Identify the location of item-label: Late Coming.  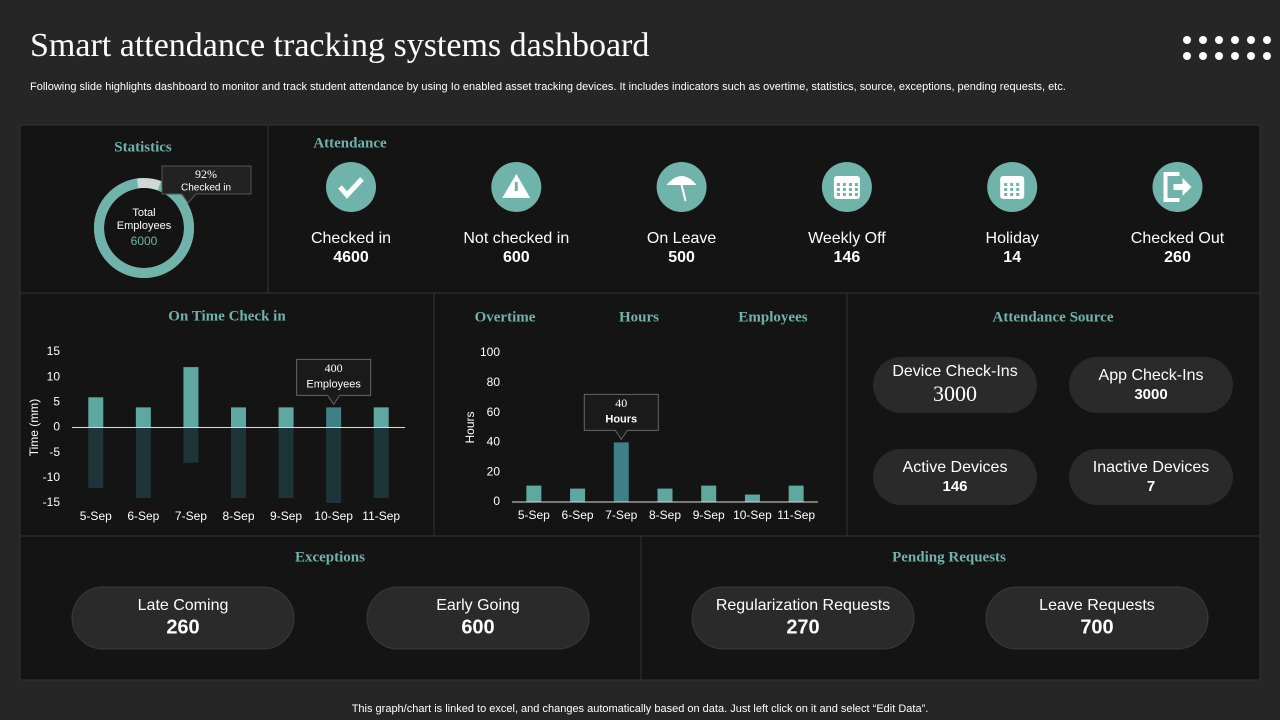
(183, 605).